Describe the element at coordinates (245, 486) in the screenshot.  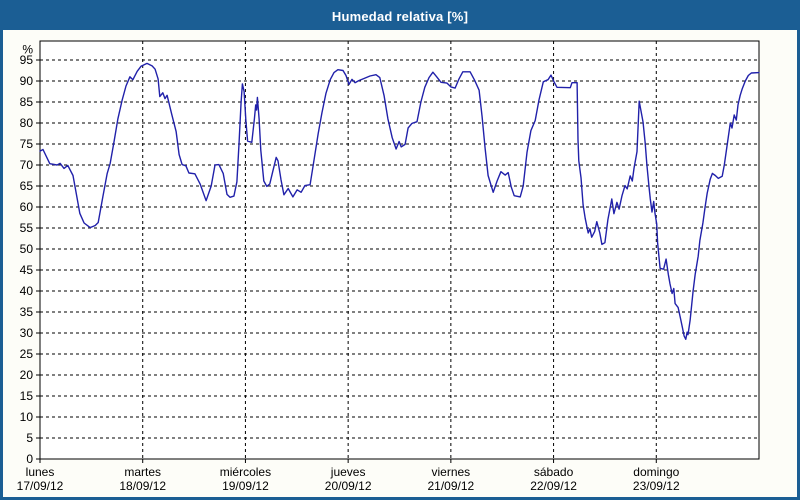
I see `x-date-label: 19/09/12` at that location.